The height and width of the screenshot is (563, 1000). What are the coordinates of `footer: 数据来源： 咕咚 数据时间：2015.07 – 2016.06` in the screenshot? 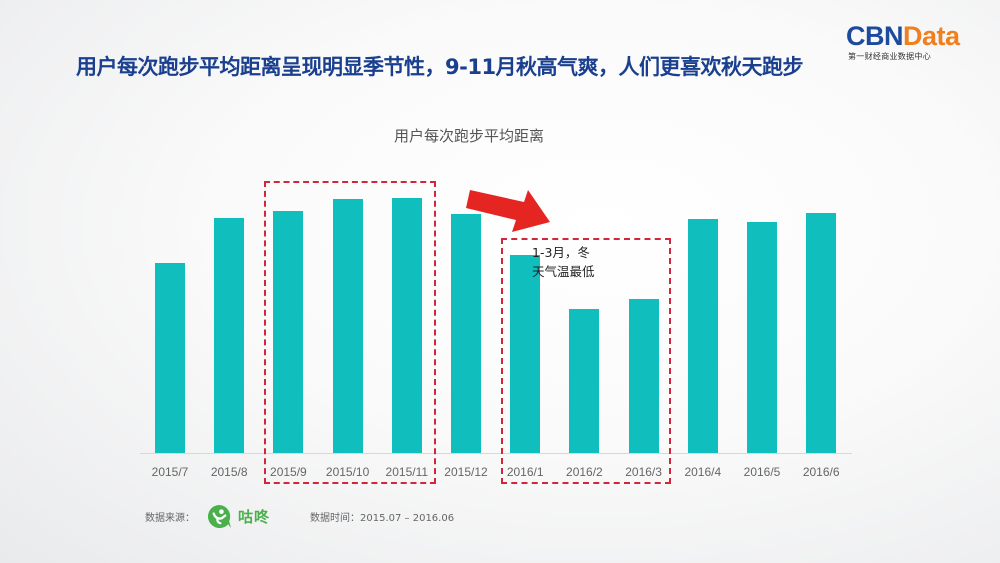 It's located at (299, 516).